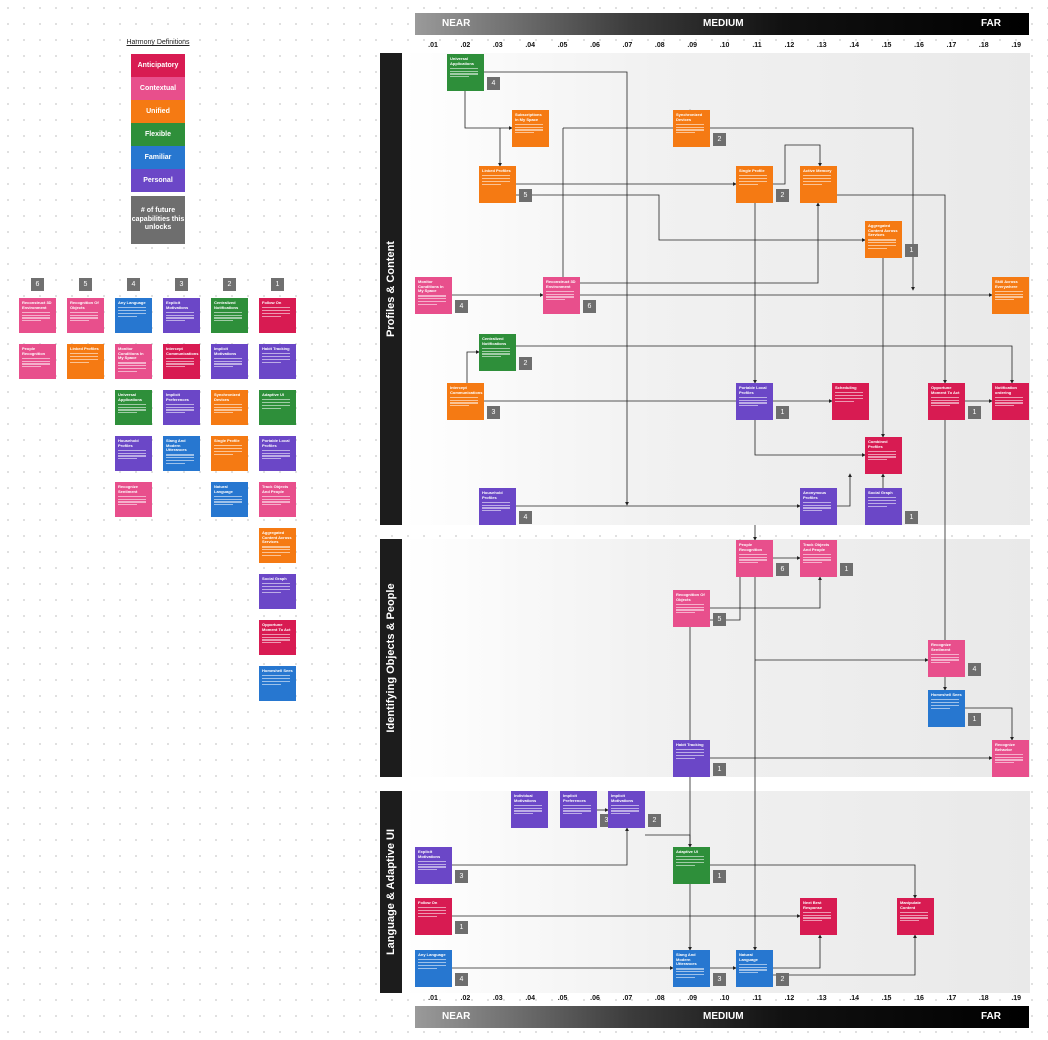  Describe the element at coordinates (1010, 295) in the screenshot. I see `card-ssync: Skill Across Everywhere` at that location.